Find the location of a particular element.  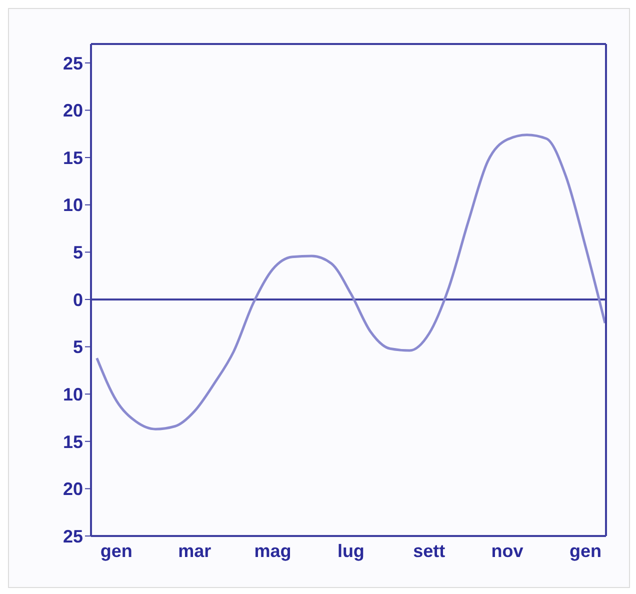

x-tick-label: lug is located at coordinates (350, 550).